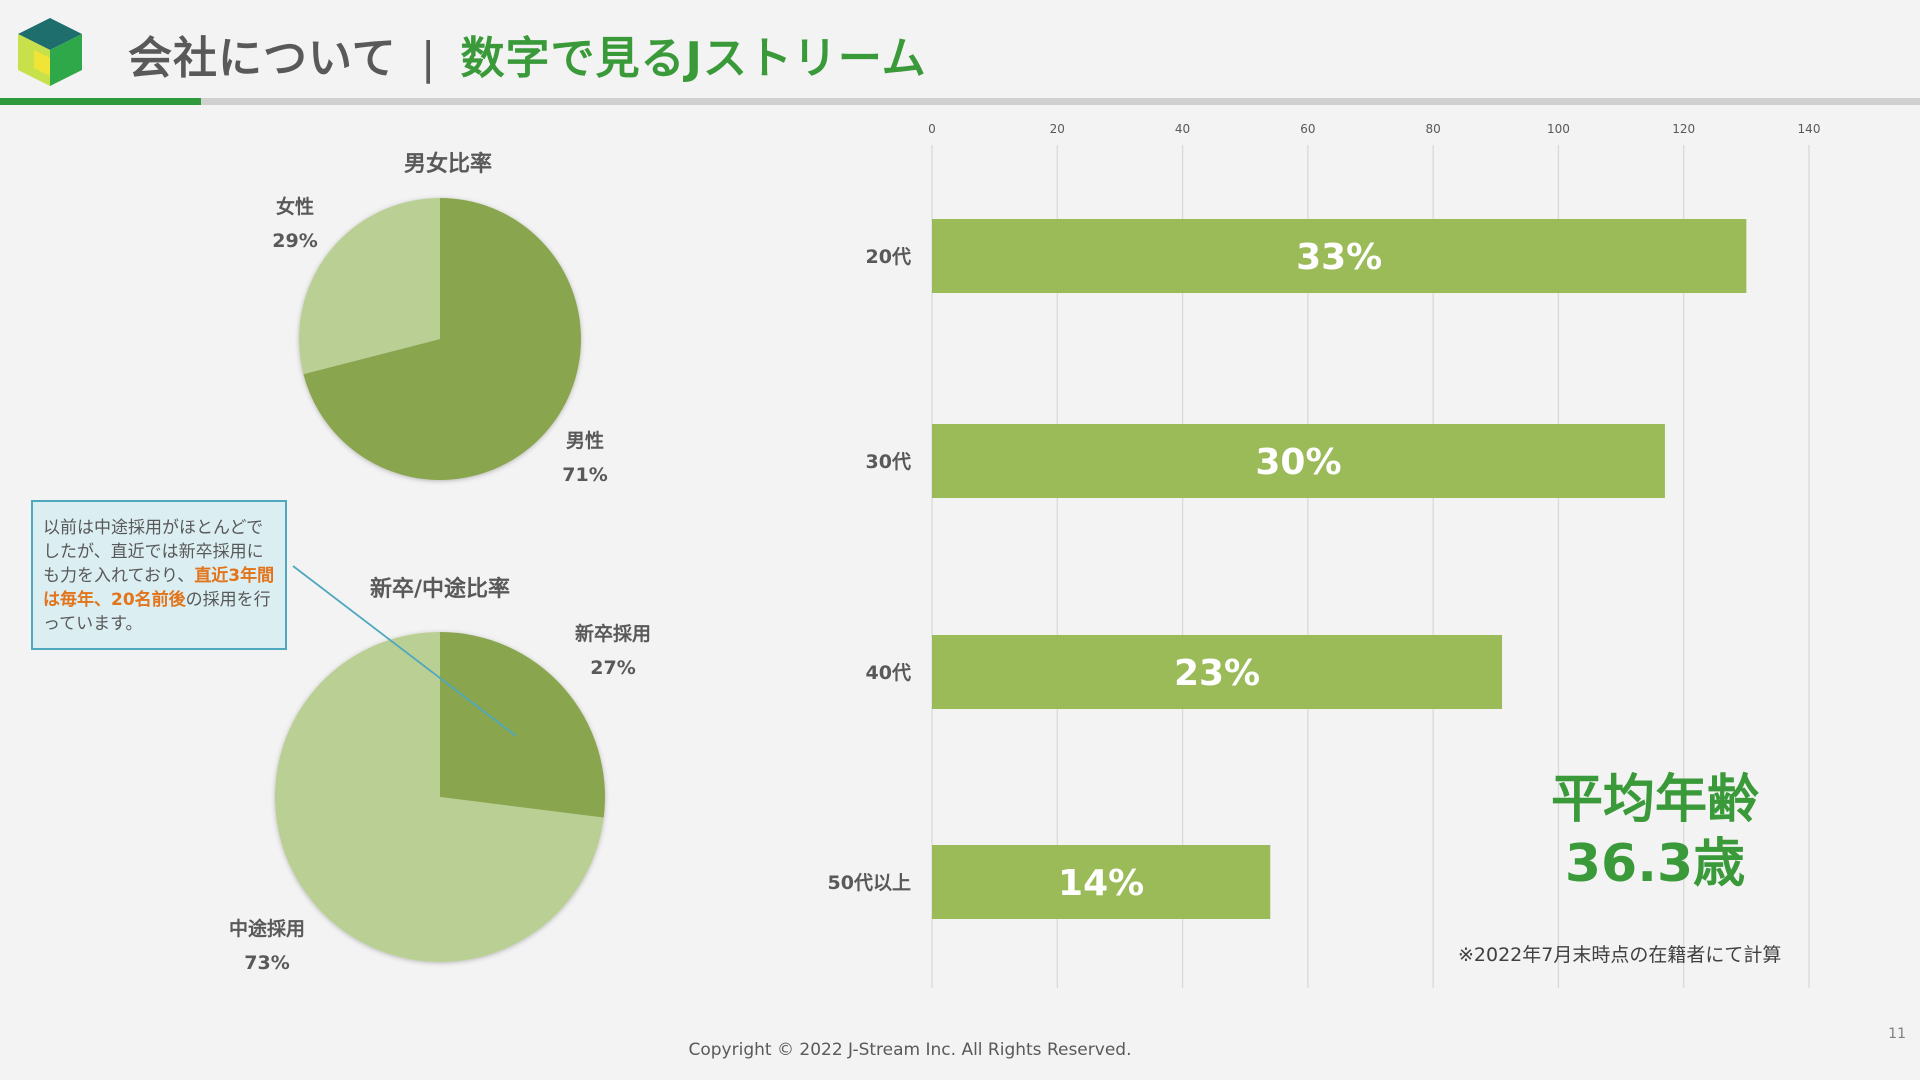 The image size is (1920, 1080). Describe the element at coordinates (1433, 129) in the screenshot. I see `x-tick-label-80: 80` at that location.